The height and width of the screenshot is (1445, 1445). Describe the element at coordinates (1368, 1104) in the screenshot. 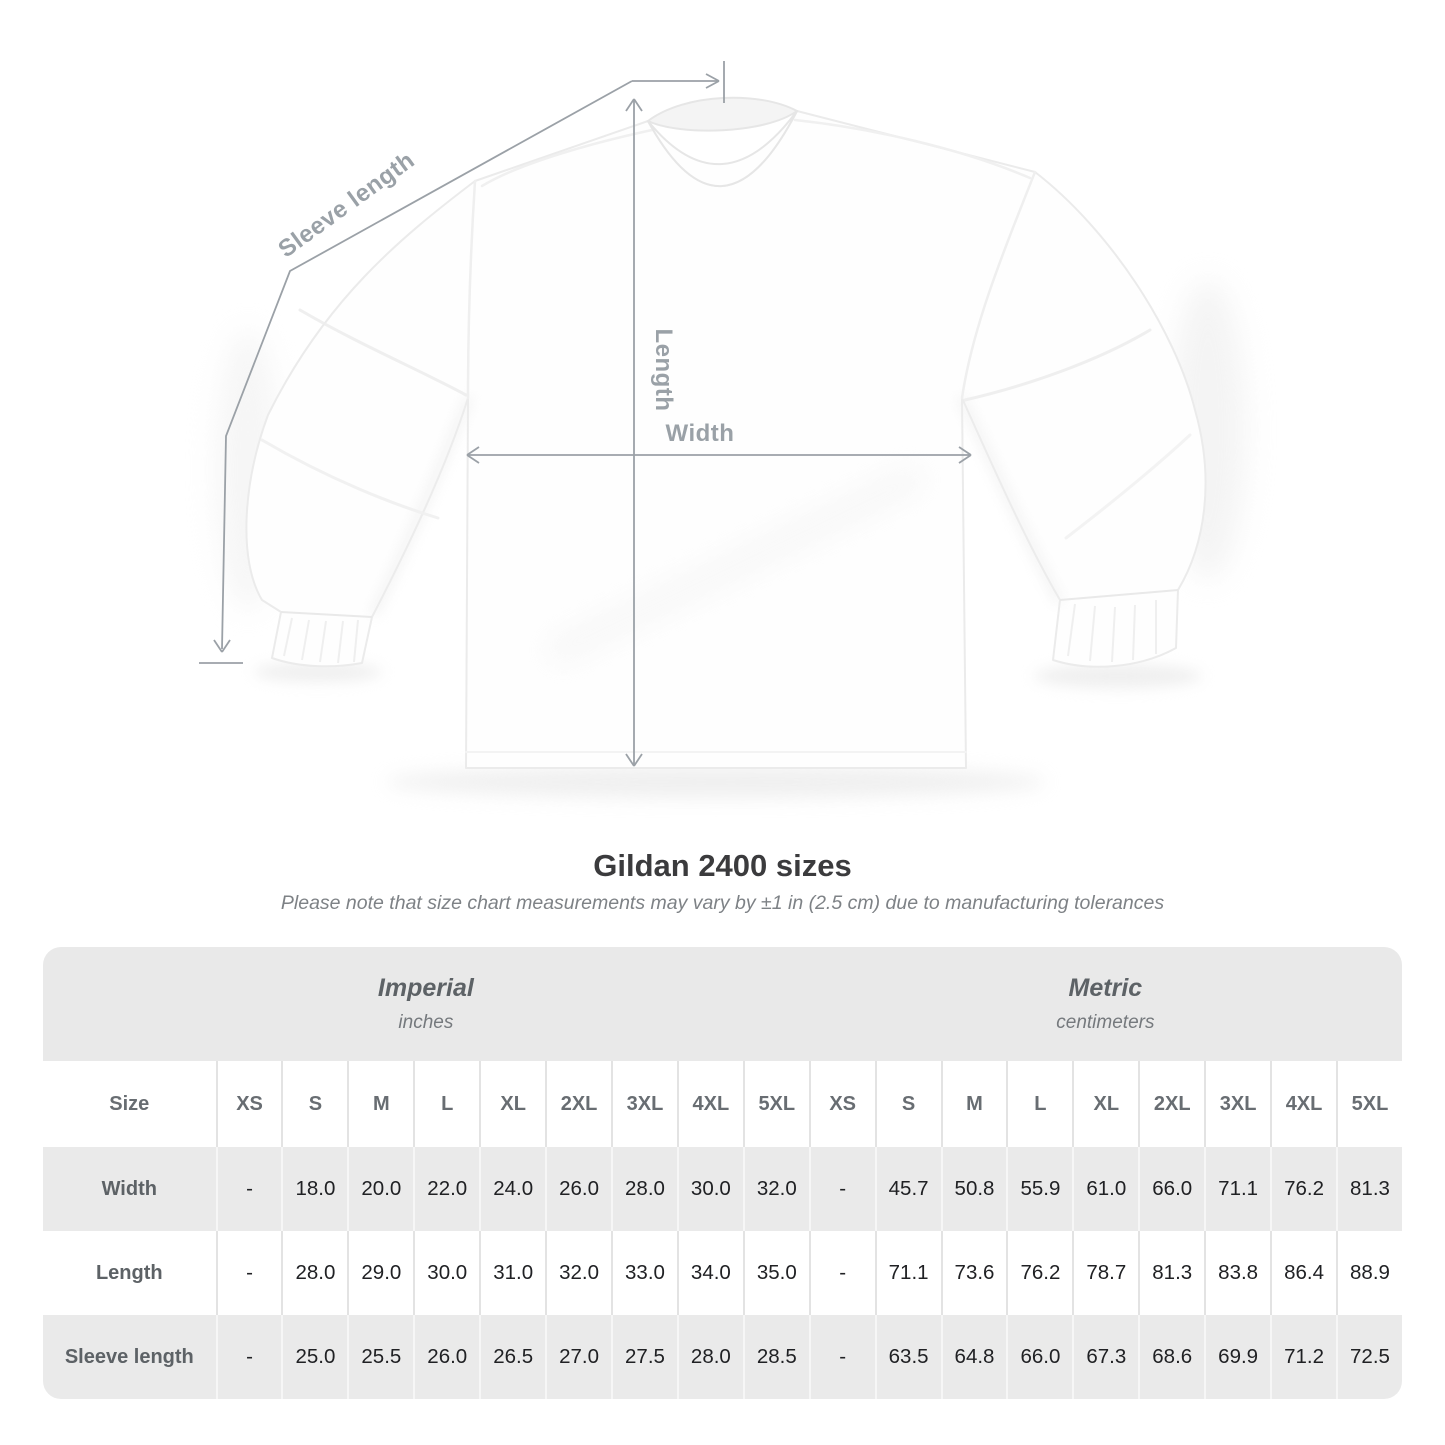

I see `size-col-header-metric: 5XL` at that location.